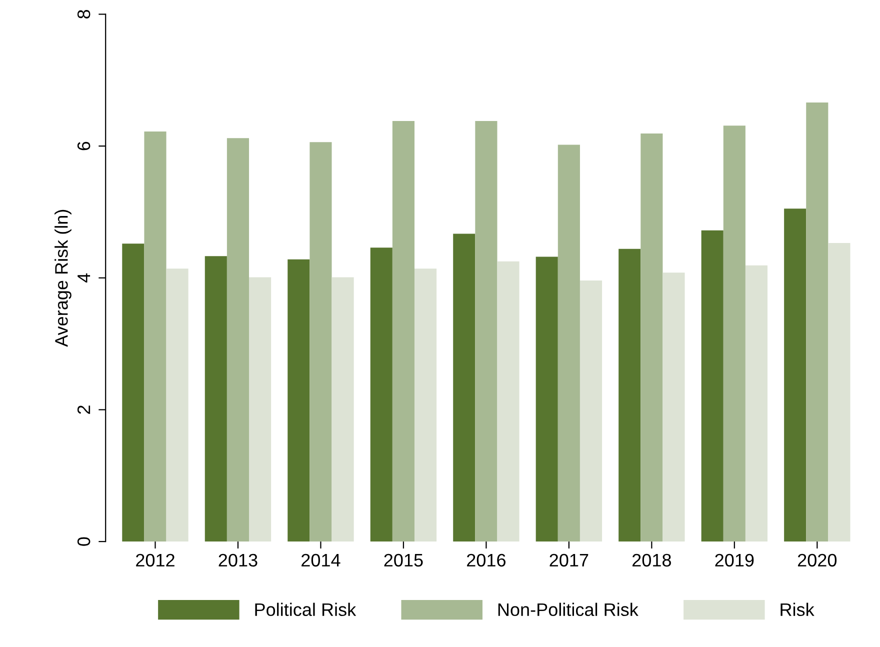  I want to click on y-tick-label: 8, so click(83, 14).